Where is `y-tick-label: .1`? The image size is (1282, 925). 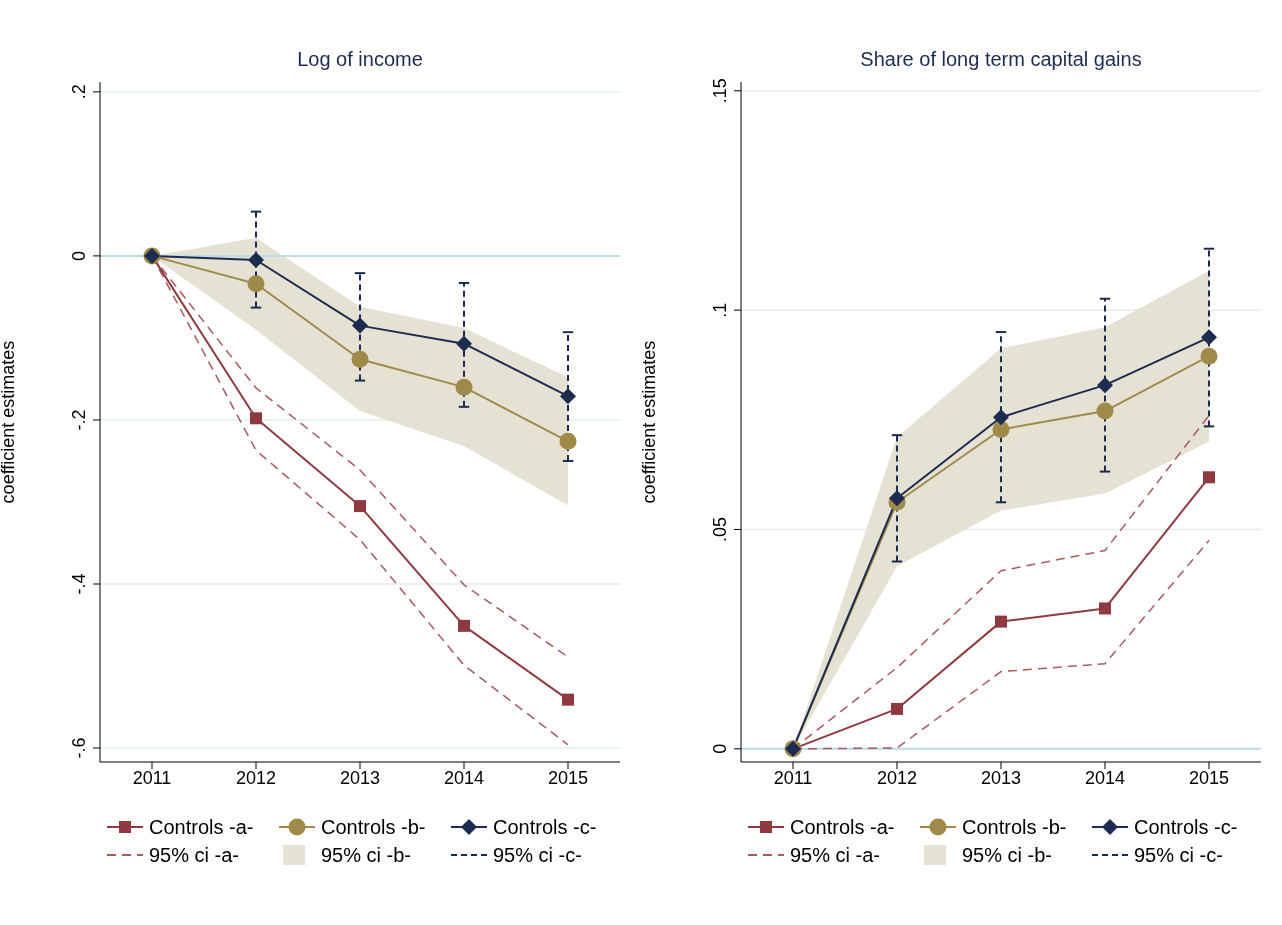
y-tick-label: .1 is located at coordinates (720, 310).